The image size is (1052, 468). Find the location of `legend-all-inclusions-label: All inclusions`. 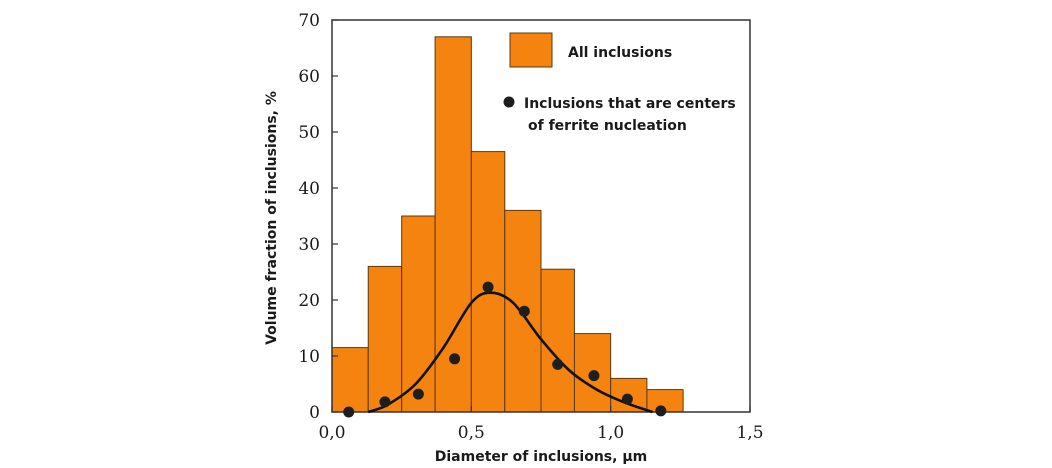

legend-all-inclusions-label: All inclusions is located at coordinates (620, 53).